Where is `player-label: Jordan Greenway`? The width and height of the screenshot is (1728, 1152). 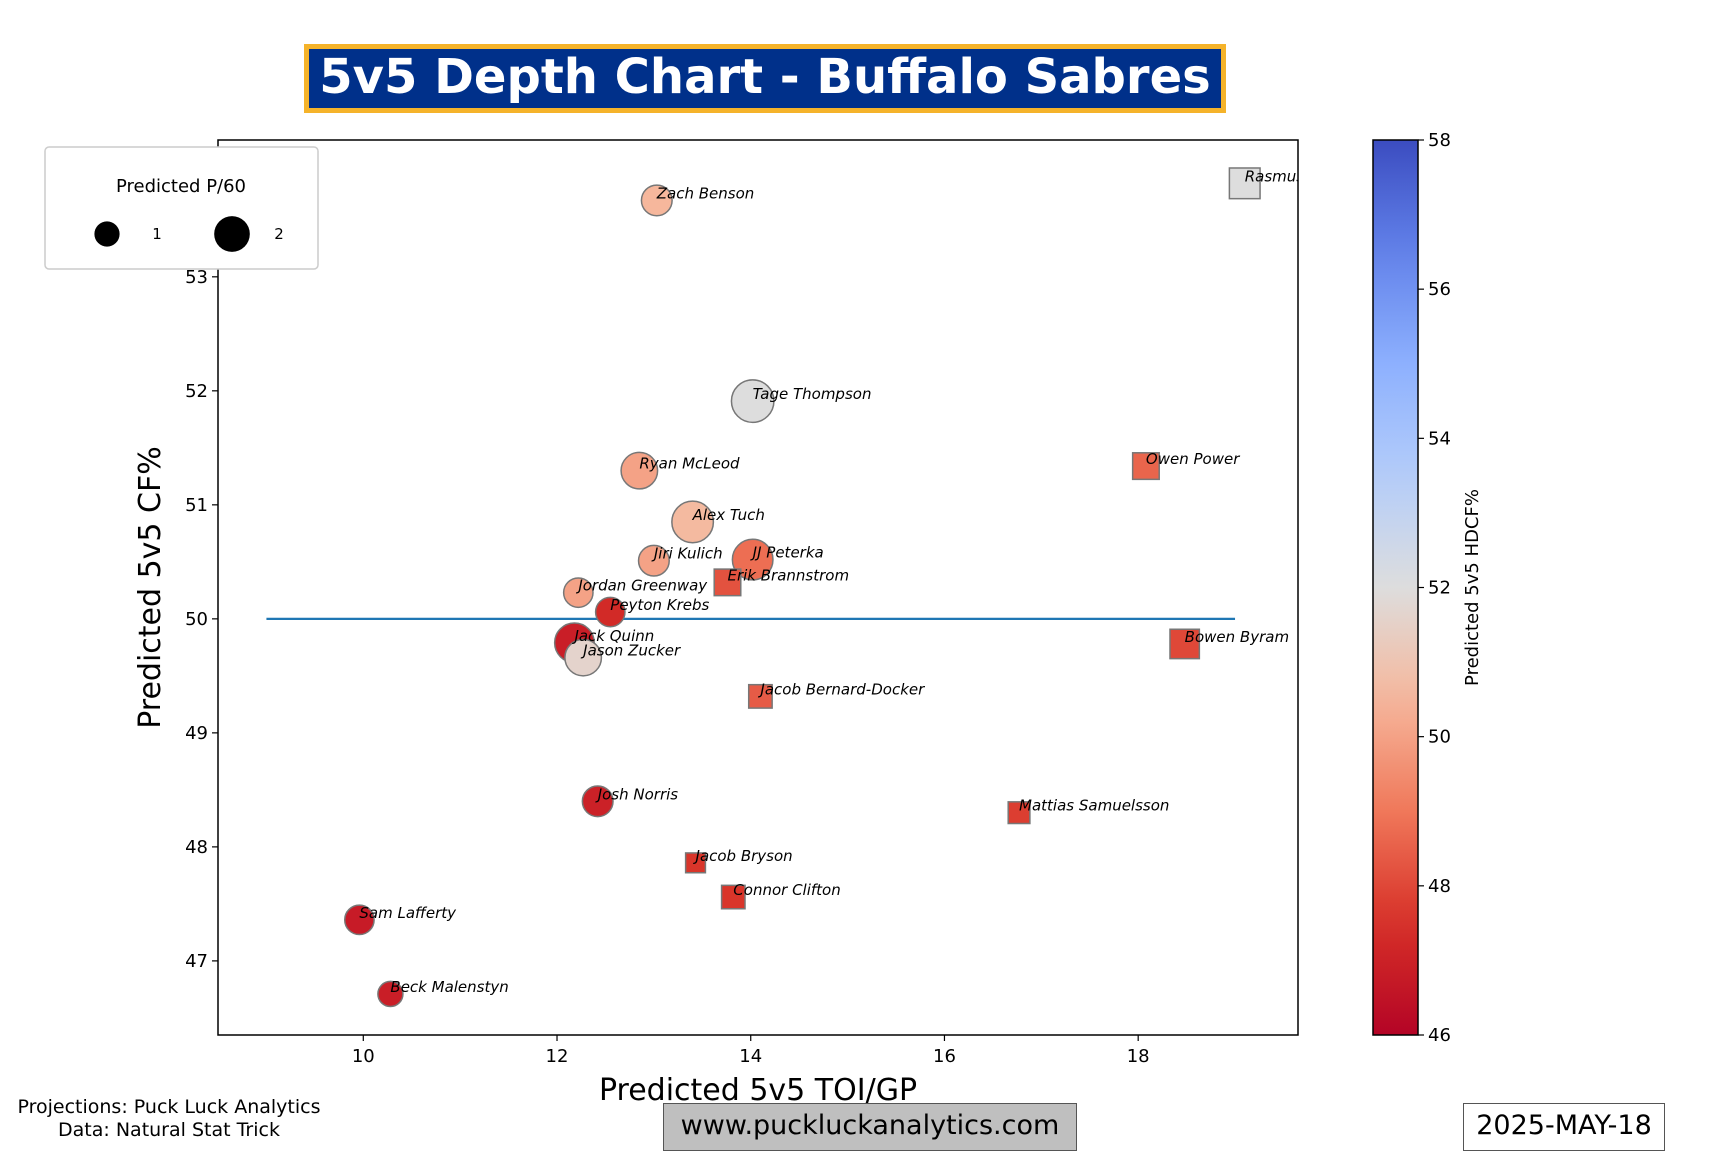
player-label: Jordan Greenway is located at coordinates (641, 586).